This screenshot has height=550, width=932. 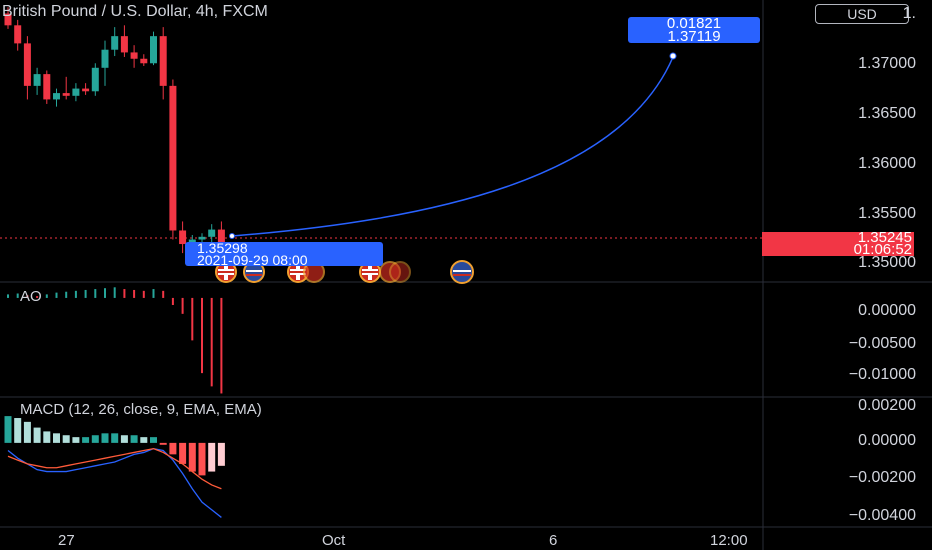 What do you see at coordinates (462, 272) in the screenshot?
I see `us-flag-icon` at bounding box center [462, 272].